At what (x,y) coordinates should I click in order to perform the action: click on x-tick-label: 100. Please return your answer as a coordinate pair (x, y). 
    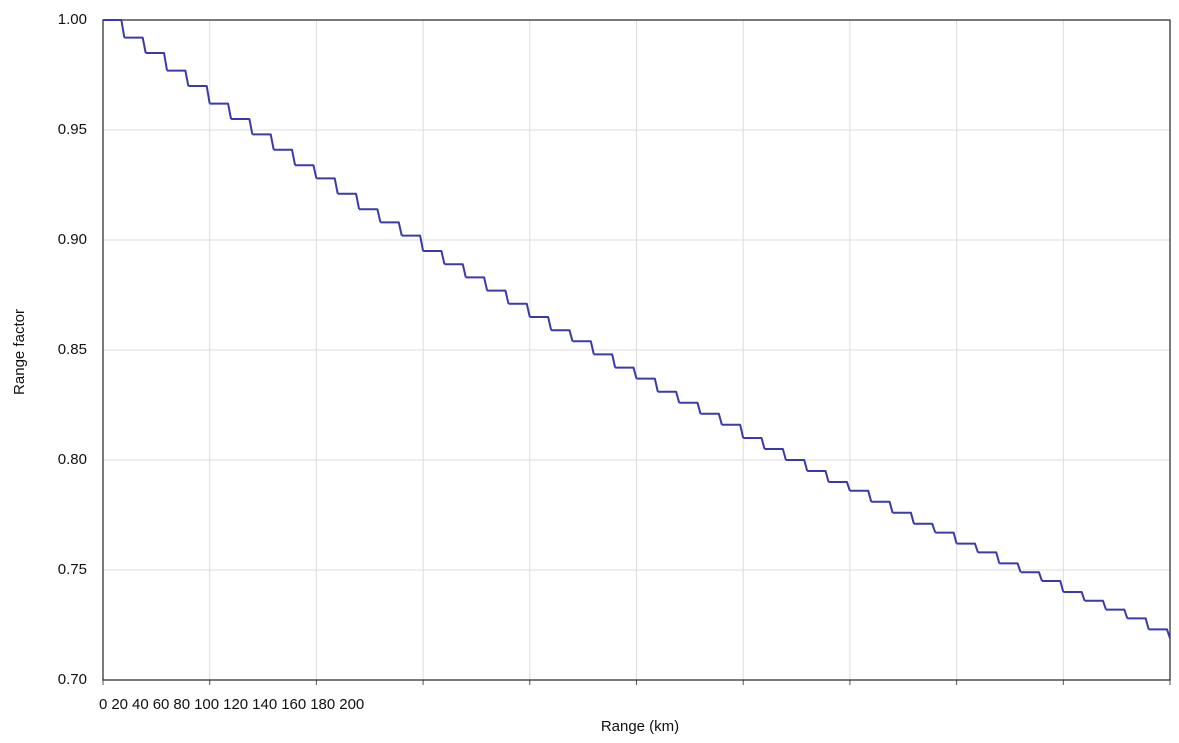
    Looking at the image, I should click on (206, 704).